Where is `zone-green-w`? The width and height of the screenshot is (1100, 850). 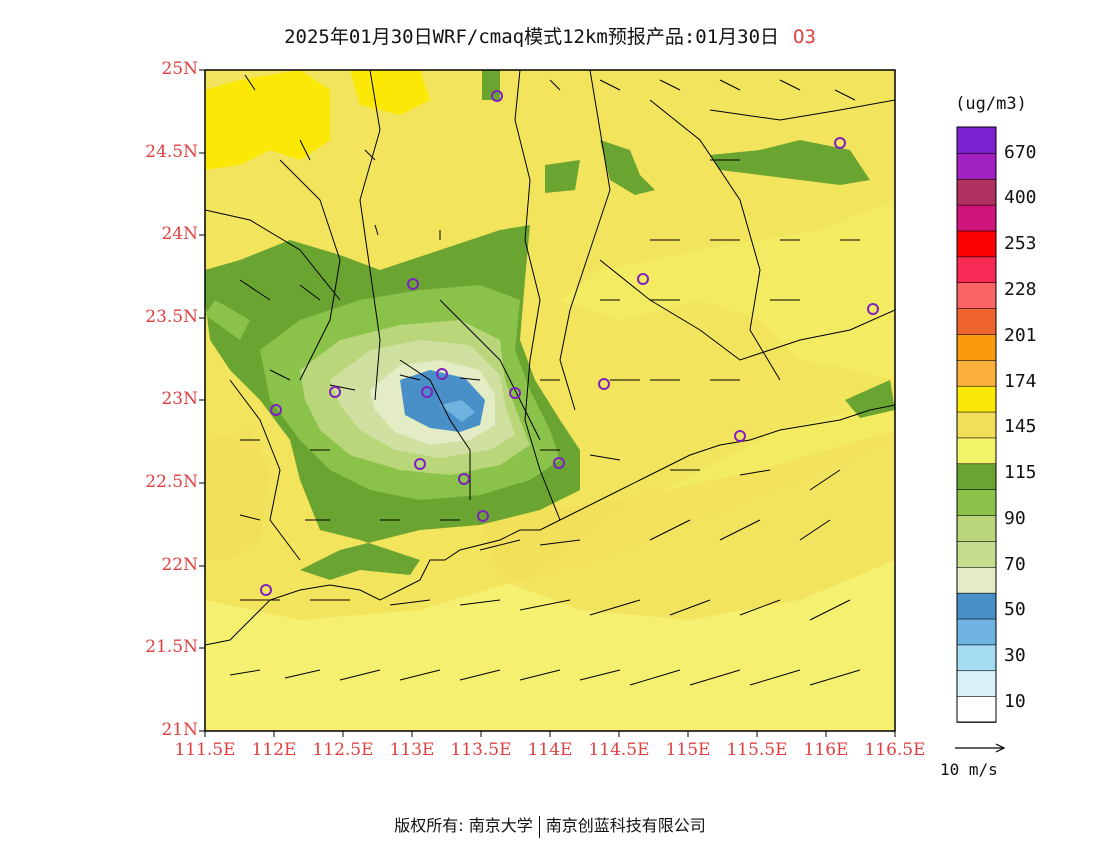 zone-green-w is located at coordinates (227, 320).